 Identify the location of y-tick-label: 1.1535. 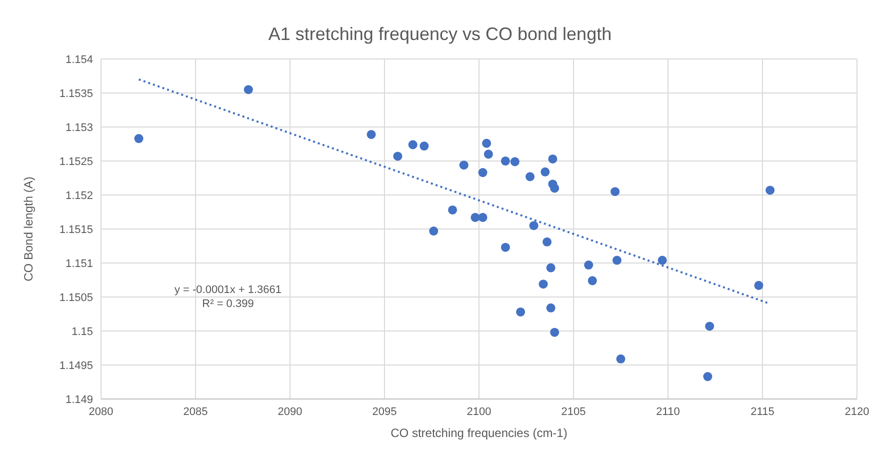
(76, 94).